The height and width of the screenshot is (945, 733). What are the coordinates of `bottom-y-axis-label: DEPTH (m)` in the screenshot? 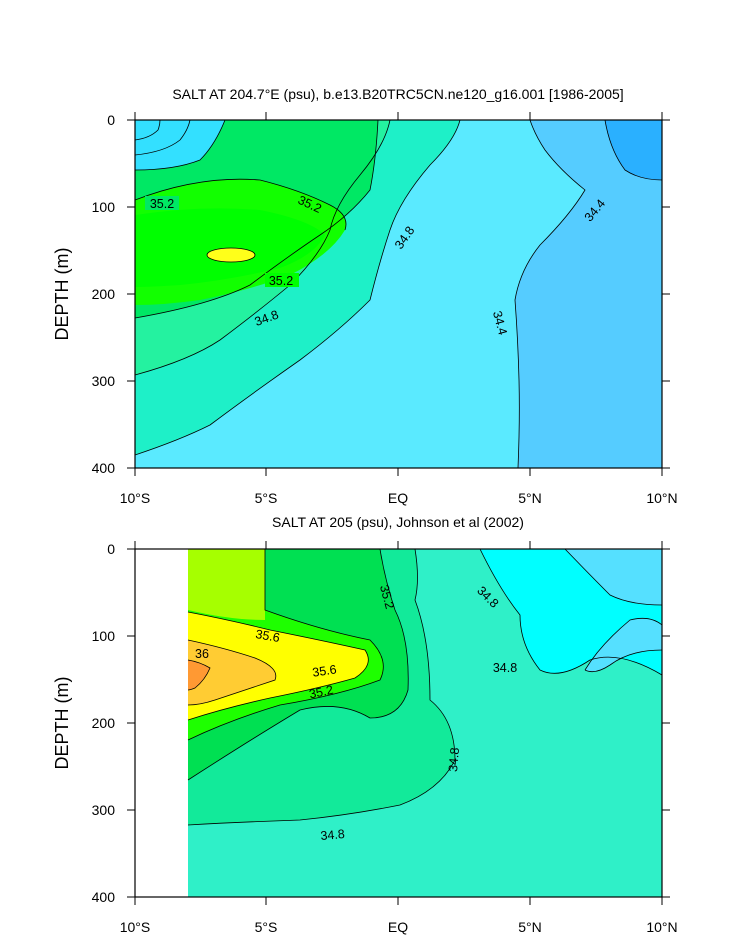 It's located at (62, 723).